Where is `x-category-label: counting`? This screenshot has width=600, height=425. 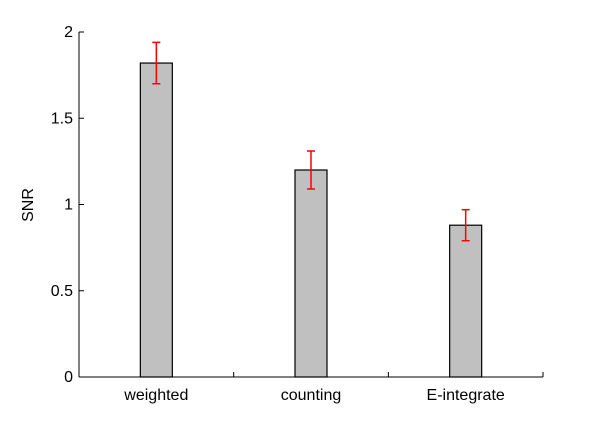 x-category-label: counting is located at coordinates (311, 395).